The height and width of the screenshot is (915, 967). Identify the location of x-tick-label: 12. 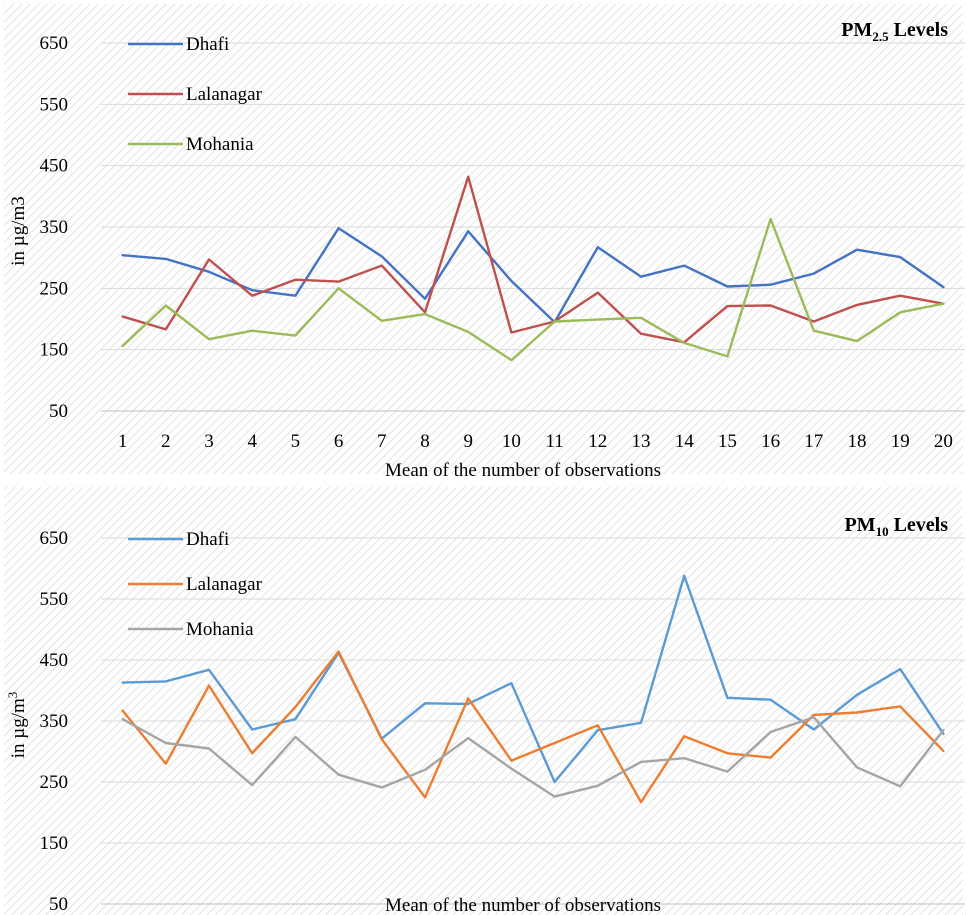
(597, 441).